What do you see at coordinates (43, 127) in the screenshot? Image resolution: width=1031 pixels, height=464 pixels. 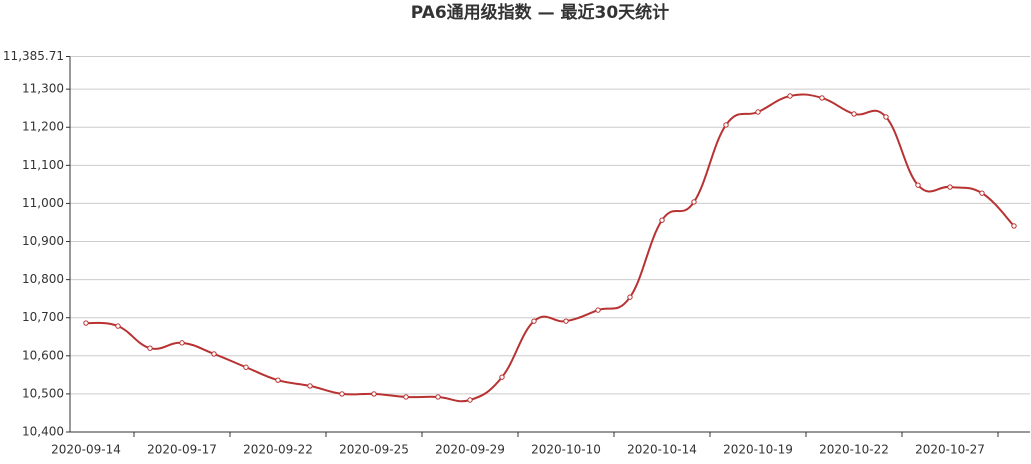 I see `y-tick-label: 11,200` at bounding box center [43, 127].